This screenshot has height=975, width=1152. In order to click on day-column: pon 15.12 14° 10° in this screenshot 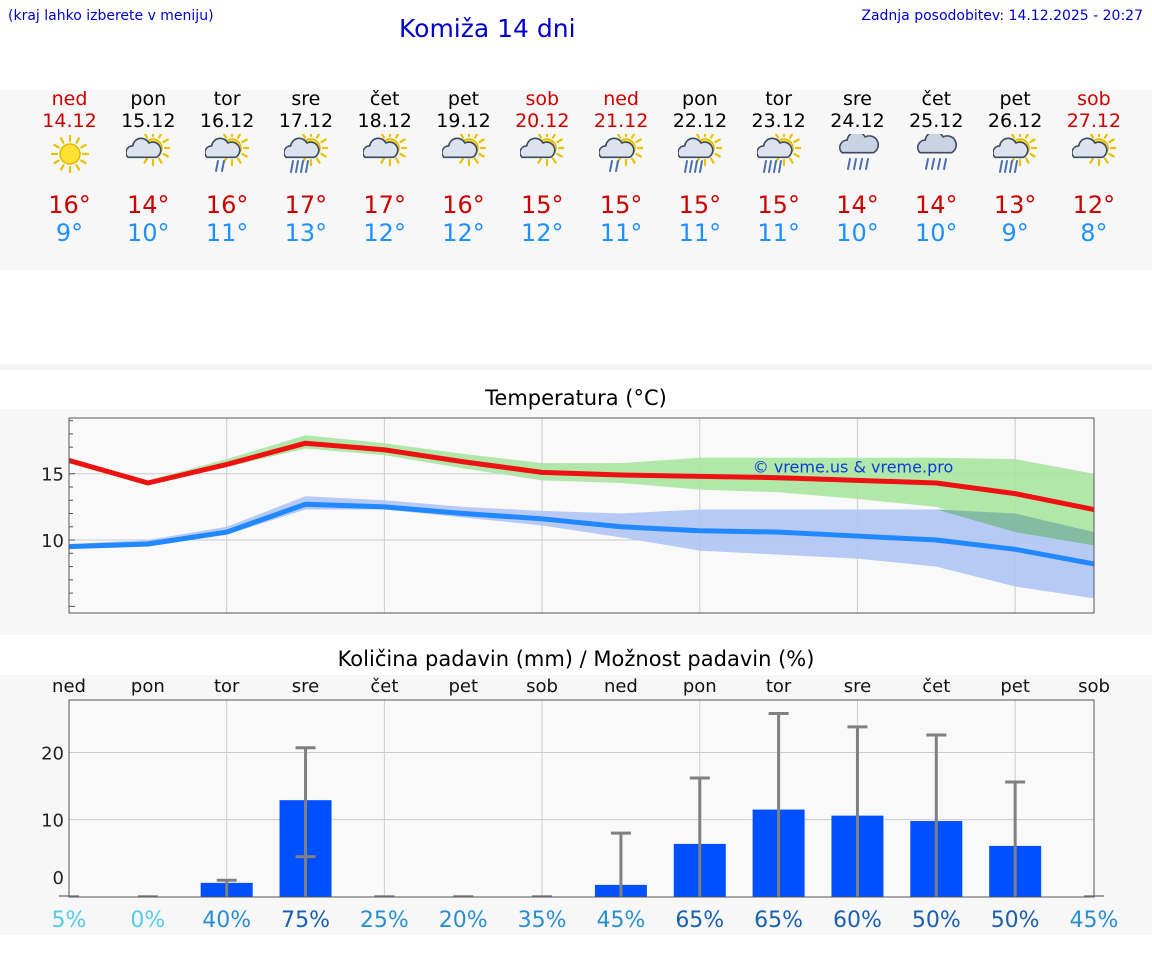, I will do `click(148, 167)`.